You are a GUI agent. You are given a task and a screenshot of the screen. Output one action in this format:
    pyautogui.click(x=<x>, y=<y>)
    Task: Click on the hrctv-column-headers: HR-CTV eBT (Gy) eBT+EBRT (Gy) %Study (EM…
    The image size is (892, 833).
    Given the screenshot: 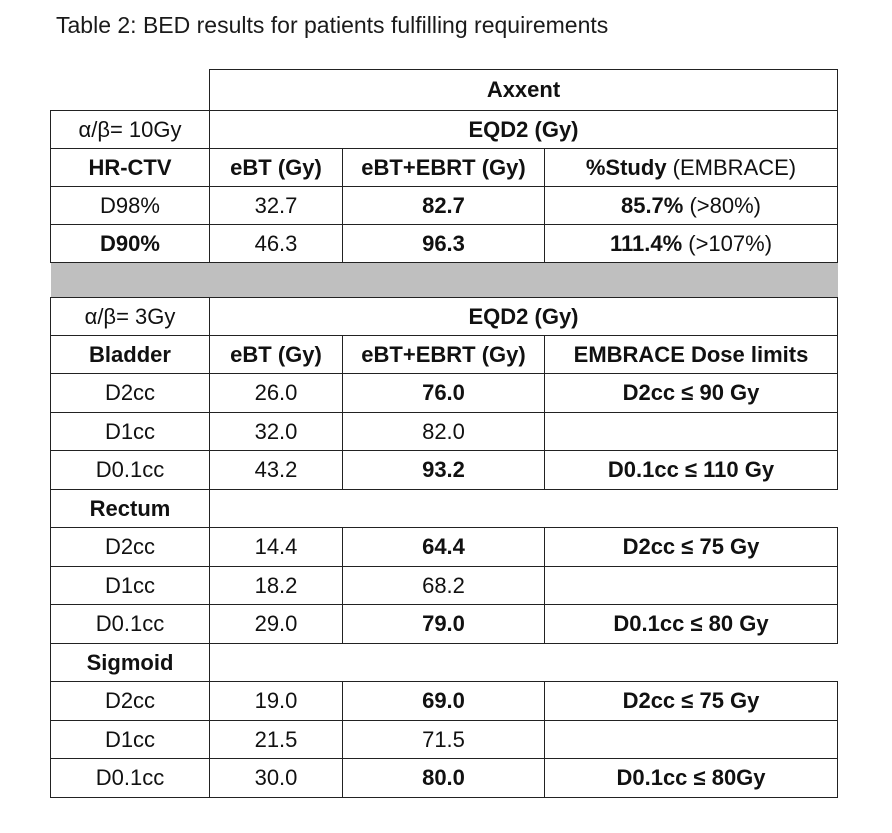 What is the action you would take?
    pyautogui.click(x=444, y=167)
    